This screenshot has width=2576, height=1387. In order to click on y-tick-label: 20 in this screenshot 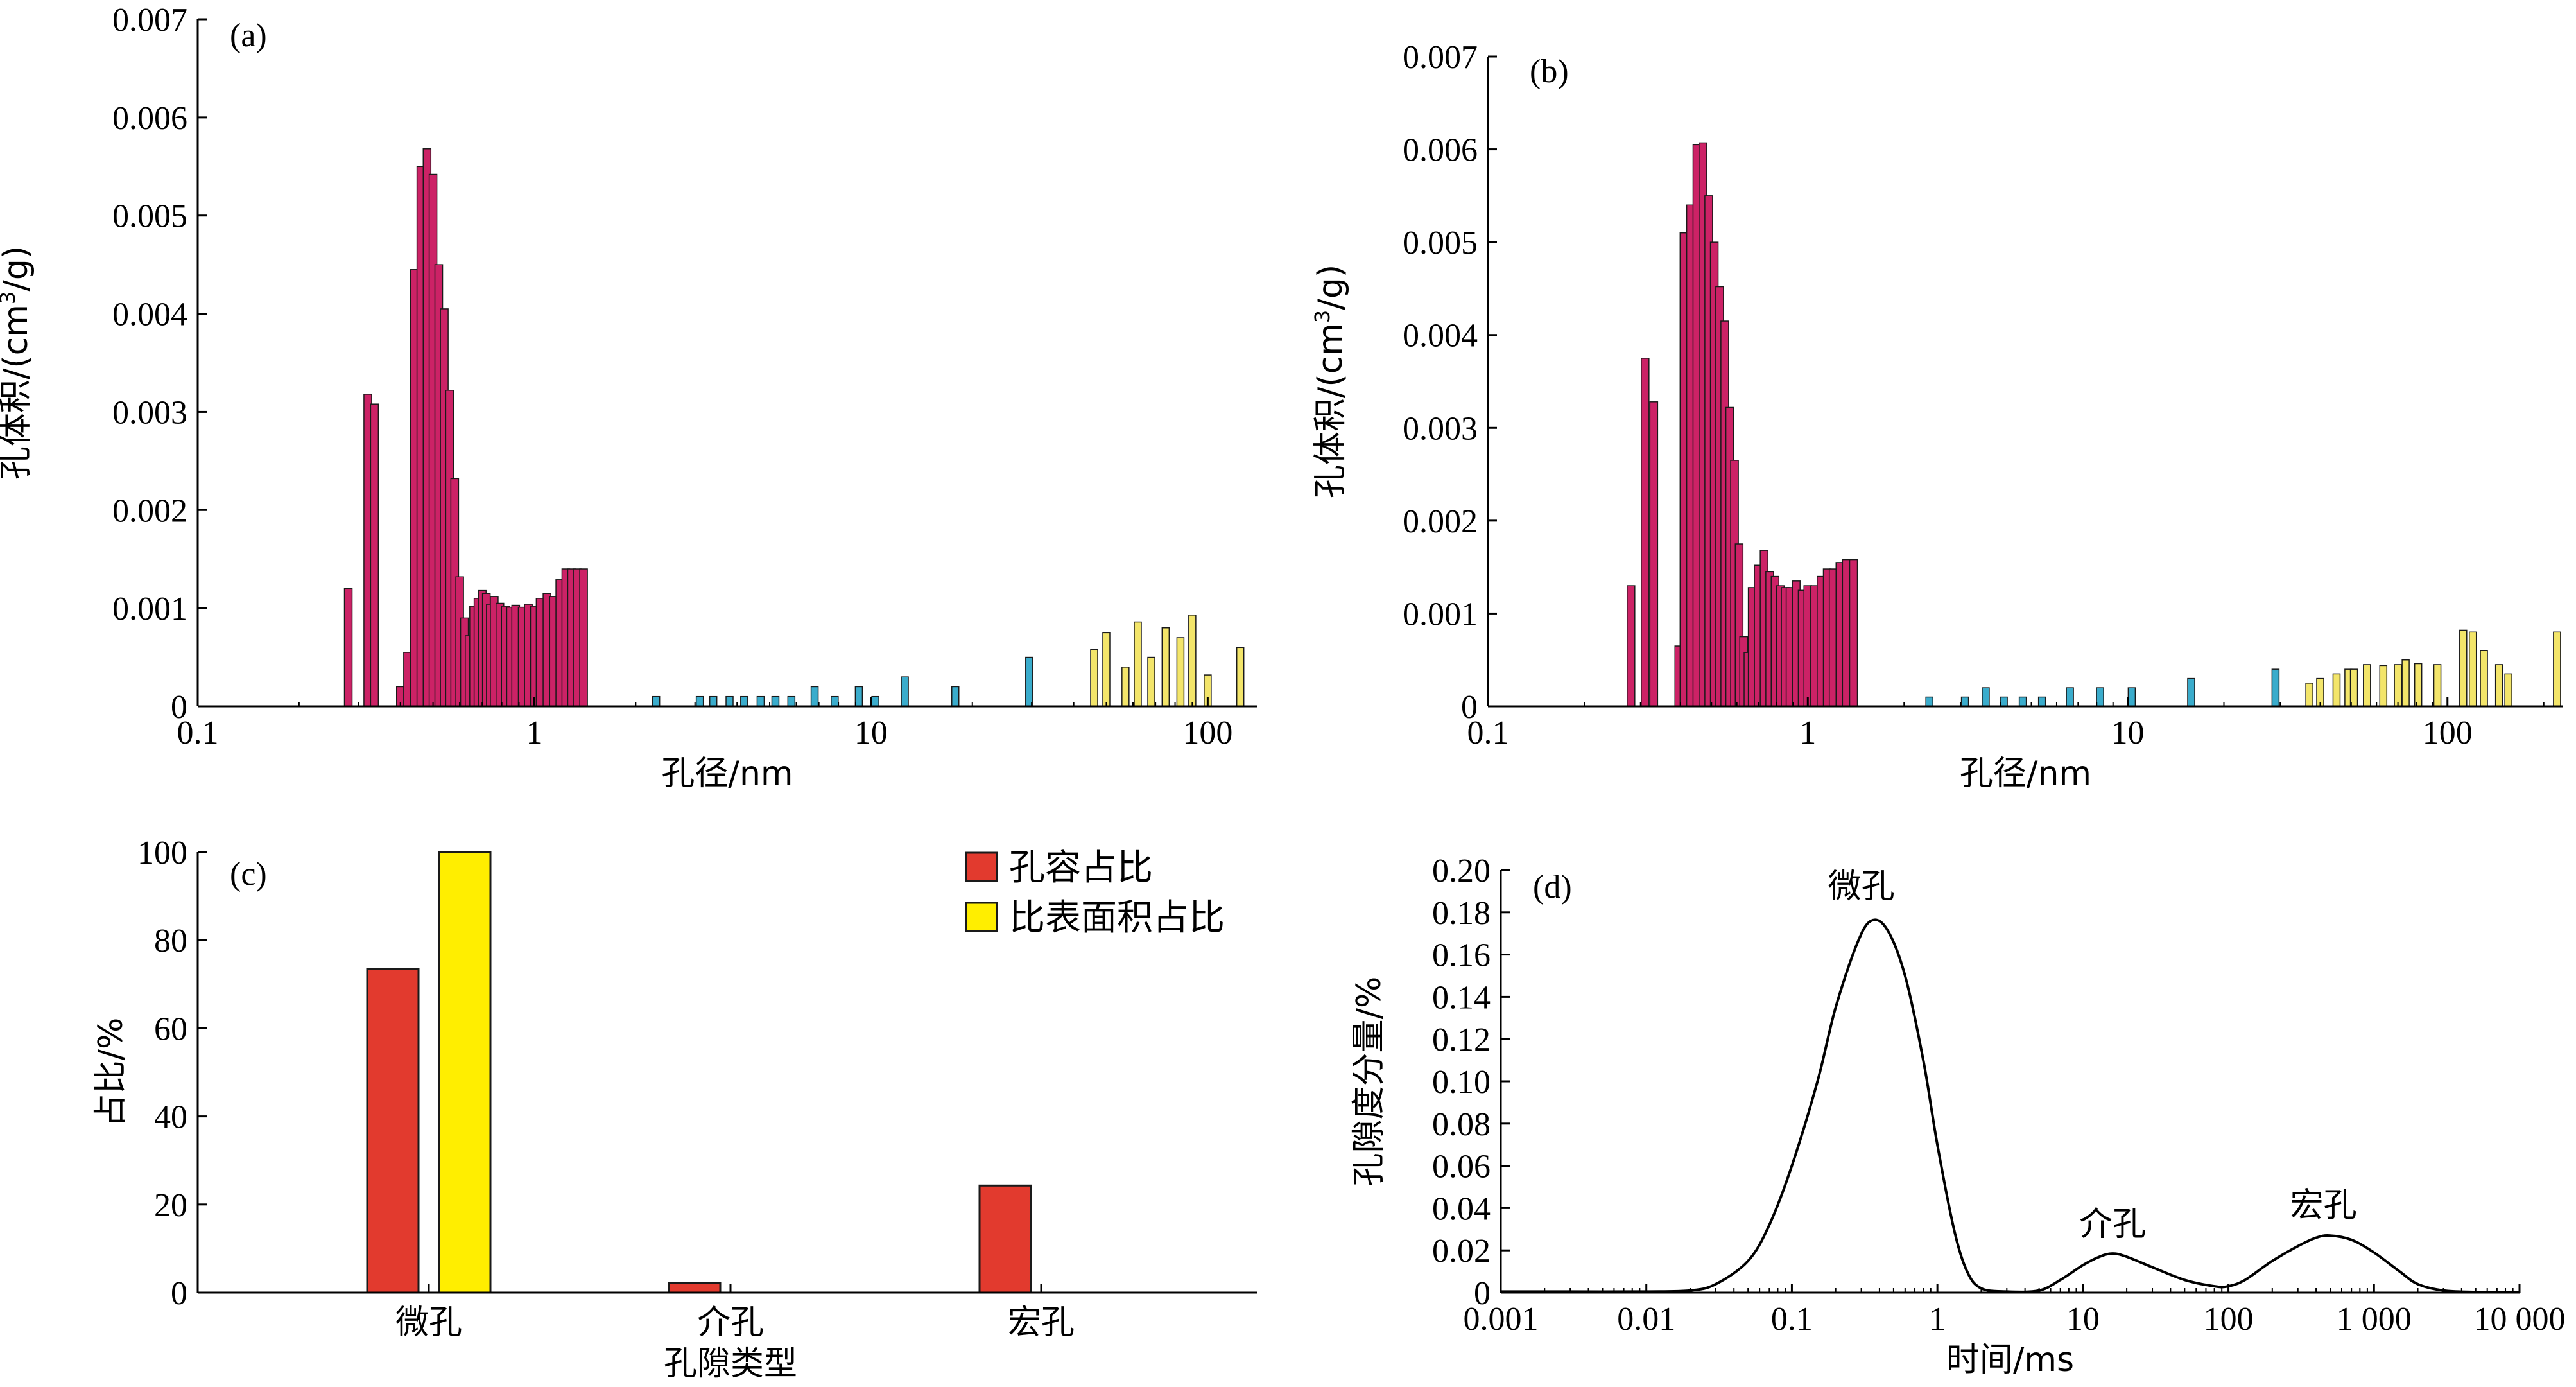, I will do `click(171, 1205)`.